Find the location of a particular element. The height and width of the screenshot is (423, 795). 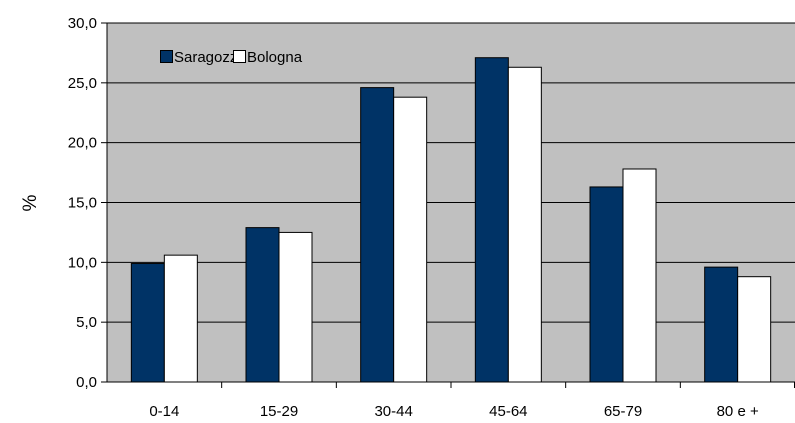

y-tick-label: 20,0 is located at coordinates (82, 143).